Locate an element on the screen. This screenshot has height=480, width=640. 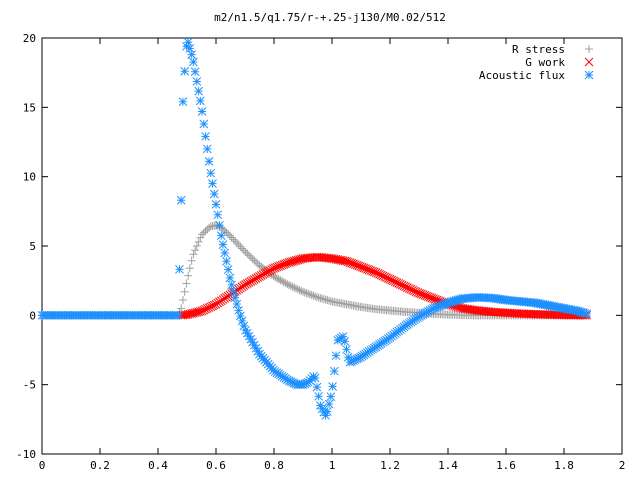
x-tick-label: 1.4 is located at coordinates (448, 465).